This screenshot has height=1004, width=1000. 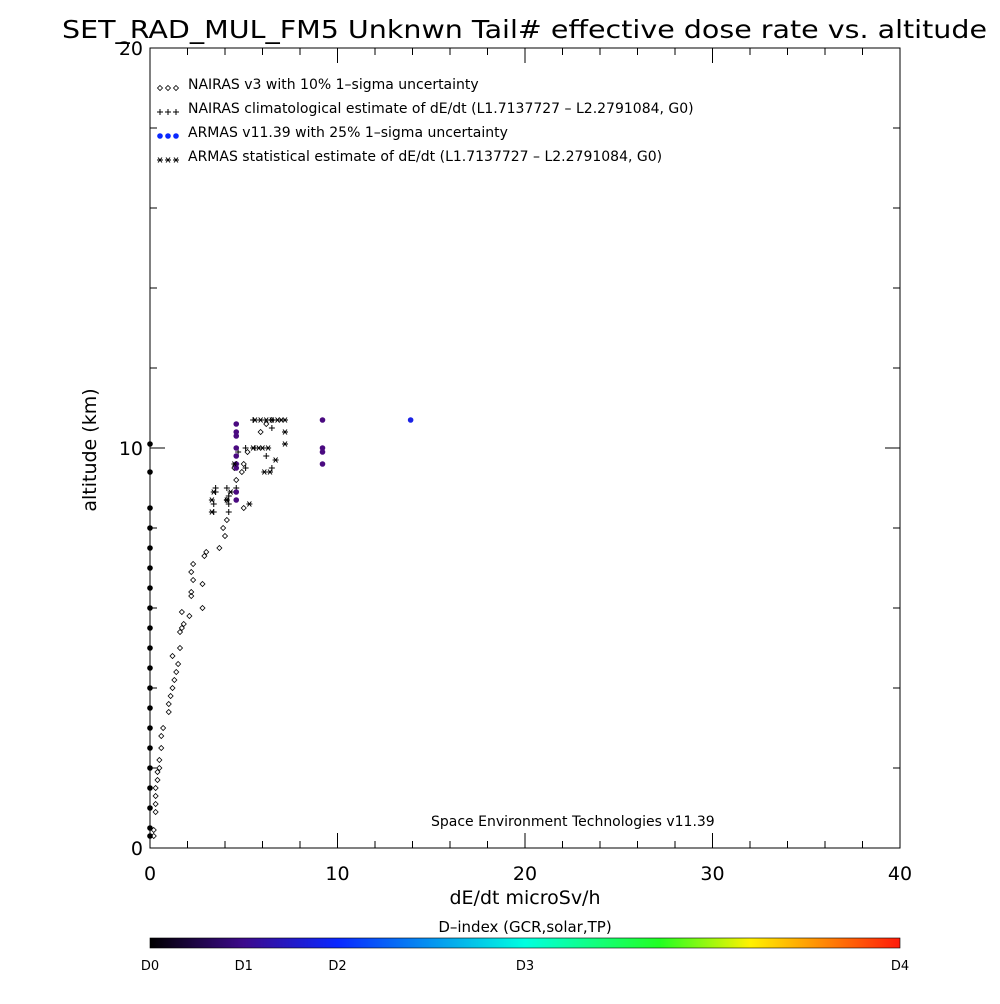 What do you see at coordinates (333, 85) in the screenshot?
I see `legend-label: NAIRAS v3 with 10% 1–sigma uncertainty` at bounding box center [333, 85].